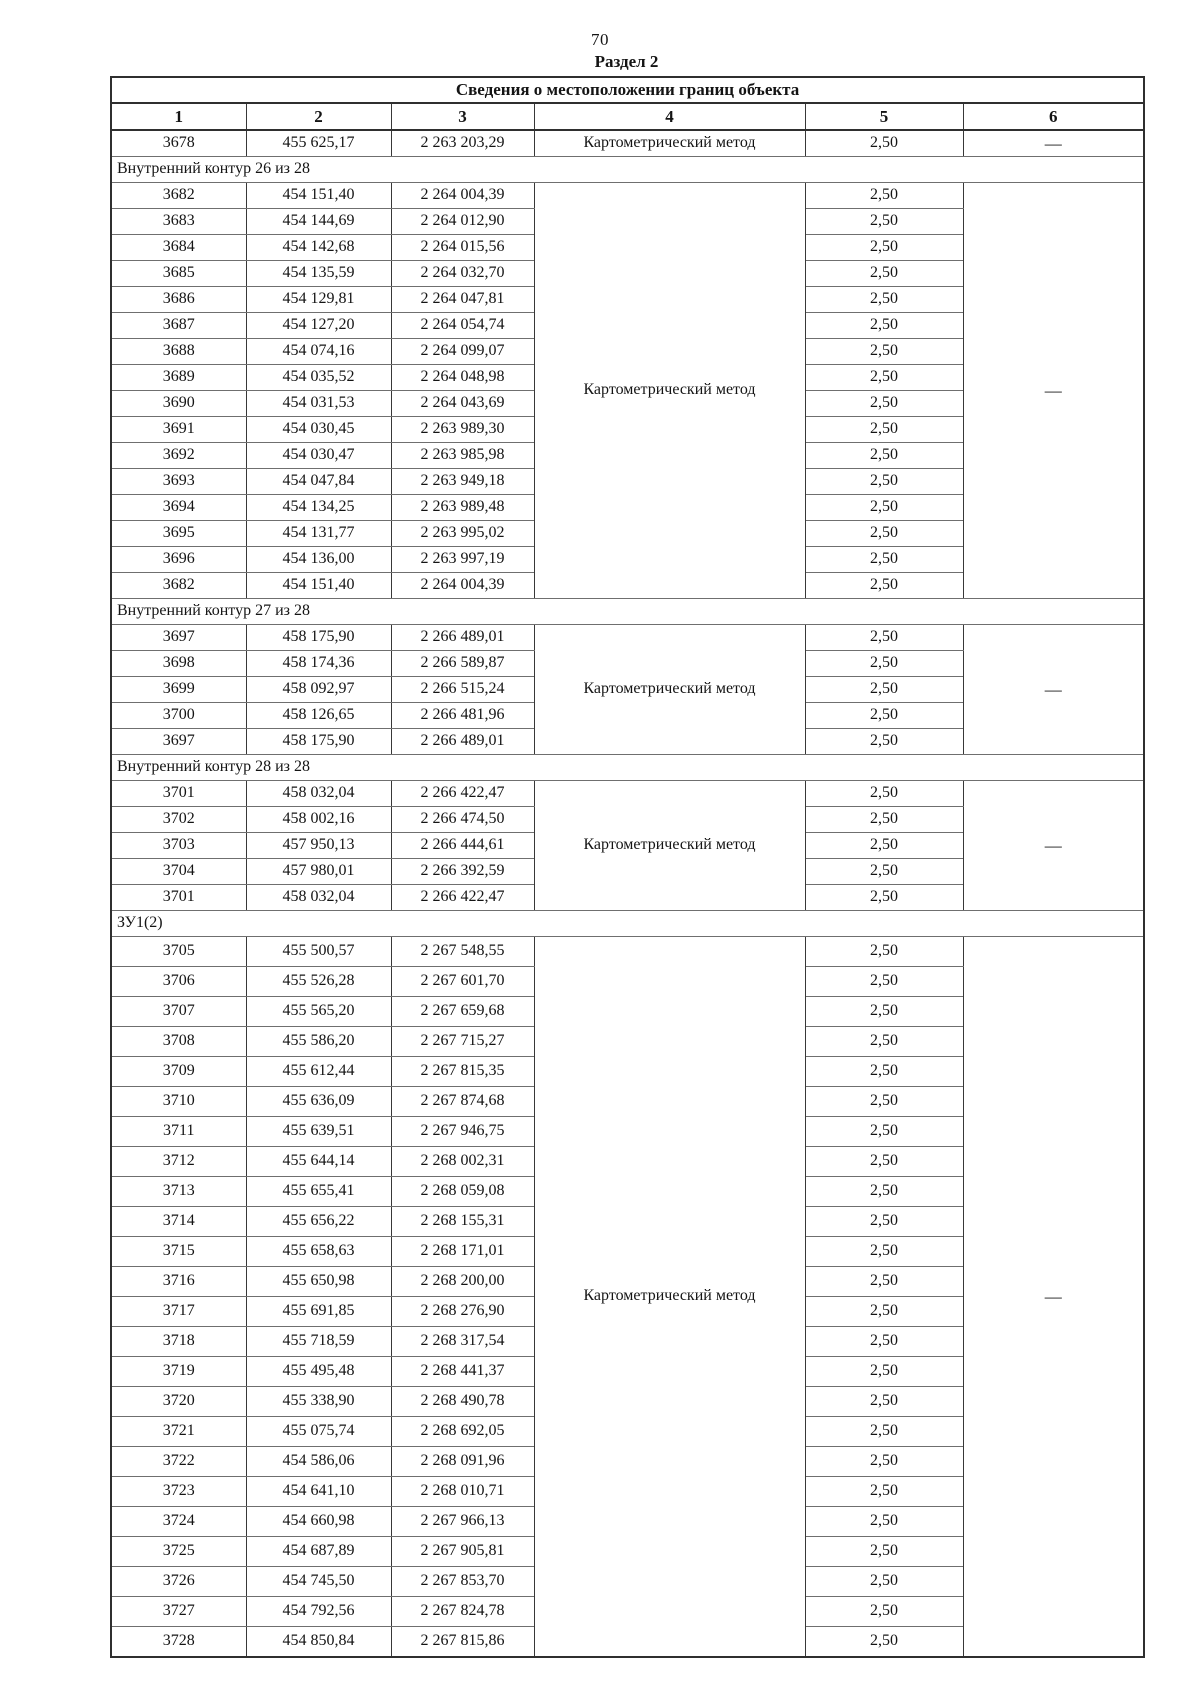 The height and width of the screenshot is (1698, 1200). What do you see at coordinates (462, 351) in the screenshot?
I see `coordinate-y-cell: 2 264 099,07` at bounding box center [462, 351].